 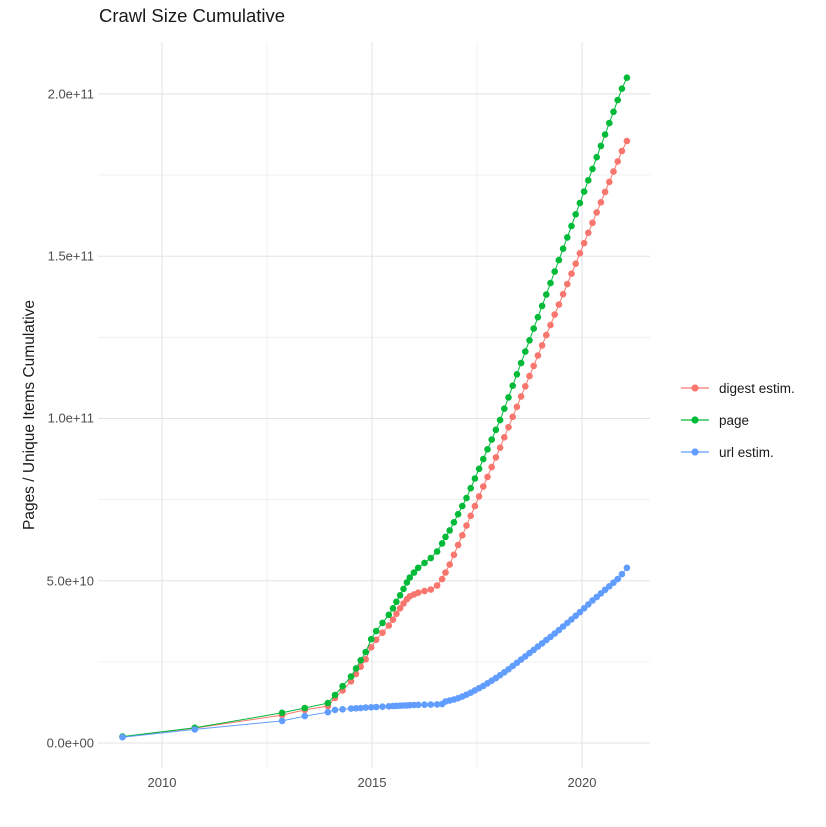 What do you see at coordinates (746, 452) in the screenshot?
I see `legend-label: url estim.` at bounding box center [746, 452].